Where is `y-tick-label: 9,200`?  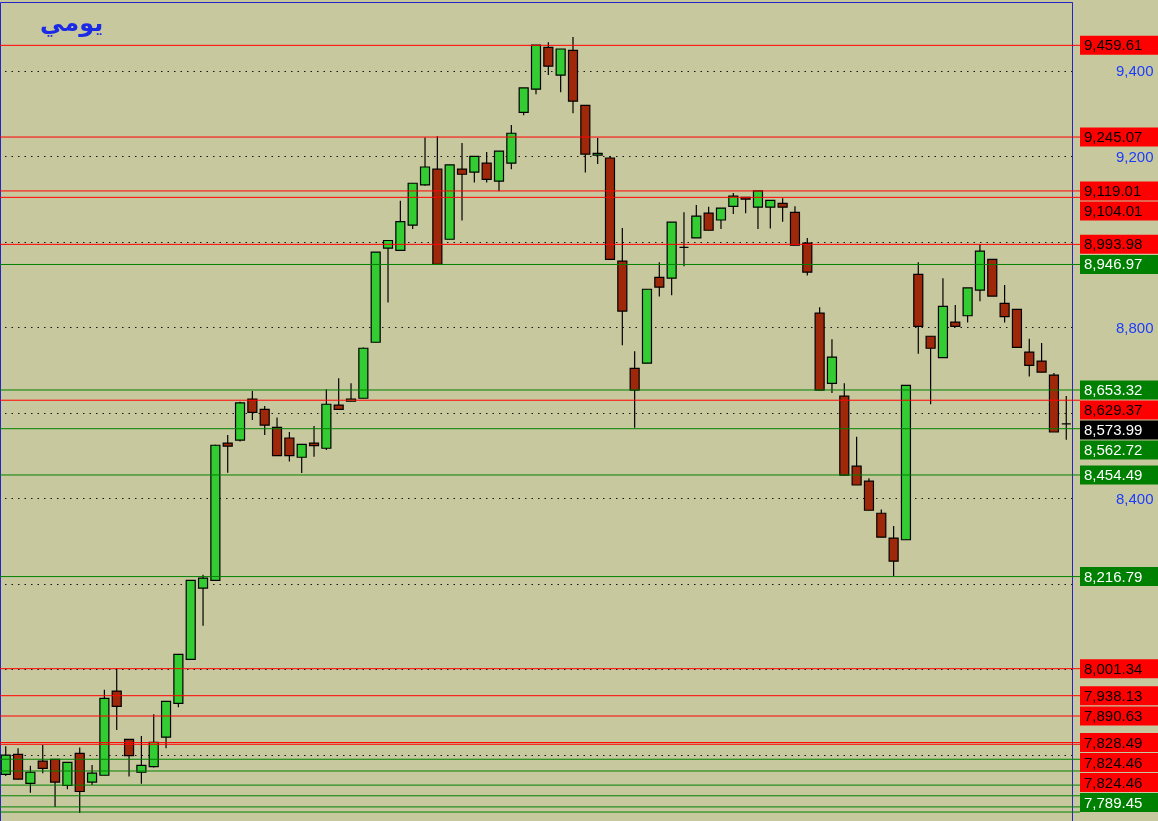 y-tick-label: 9,200 is located at coordinates (1134, 156).